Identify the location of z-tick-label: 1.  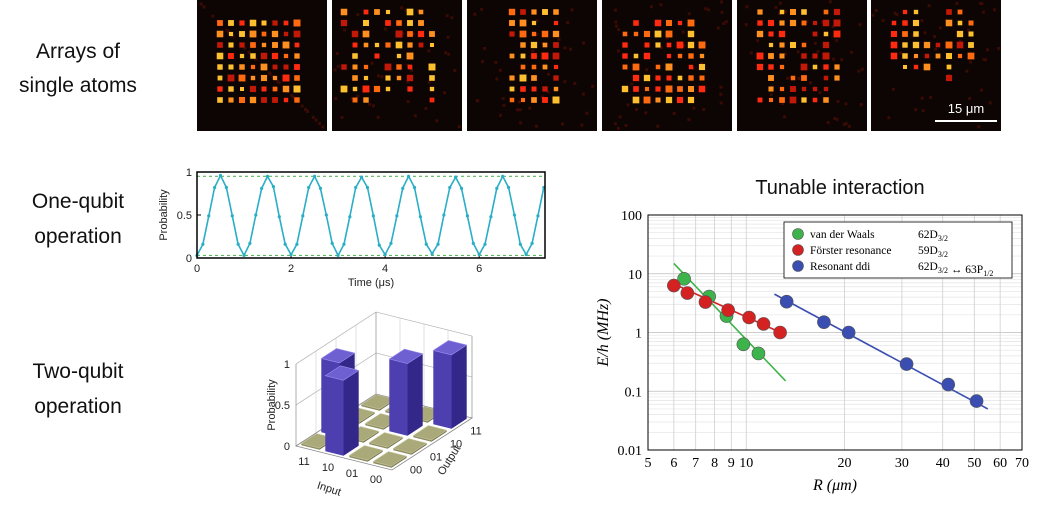
(287, 365).